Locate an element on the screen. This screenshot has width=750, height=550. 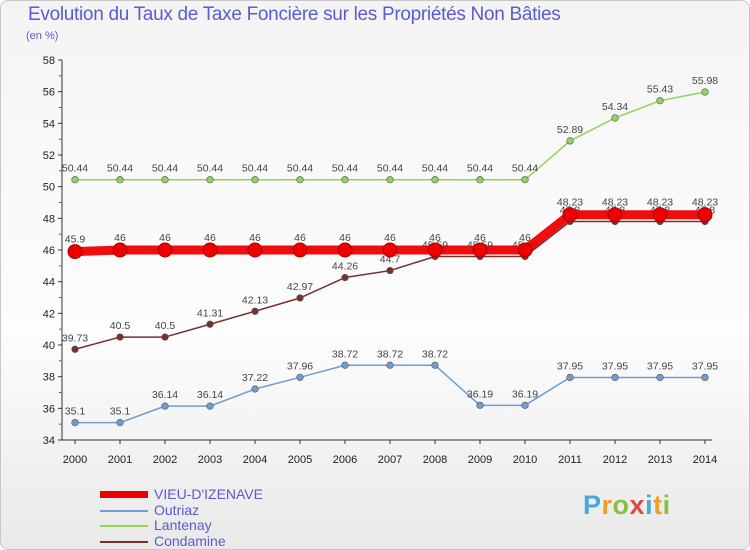
y-tick-label: 38 is located at coordinates (49, 378).